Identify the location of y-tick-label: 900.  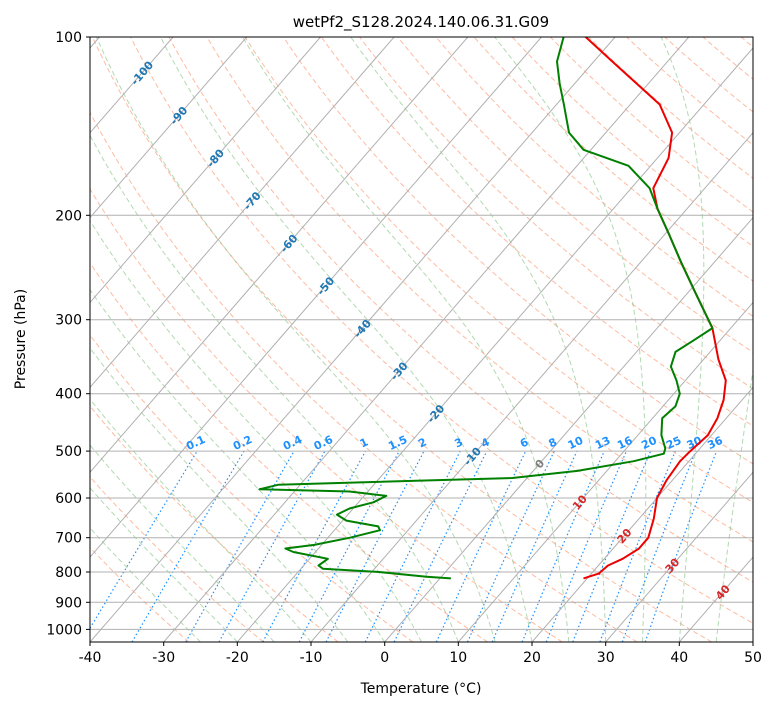
(68, 603).